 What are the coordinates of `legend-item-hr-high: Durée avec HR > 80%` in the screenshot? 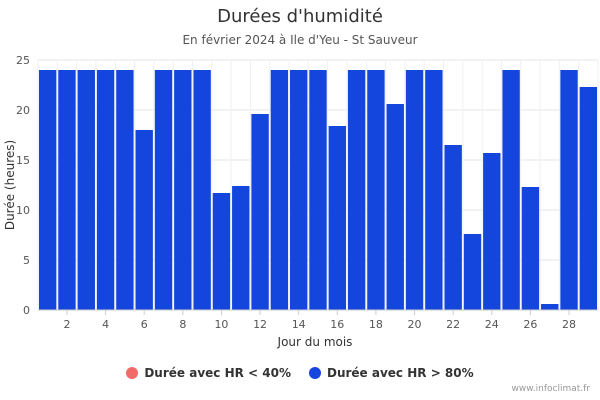 It's located at (391, 373).